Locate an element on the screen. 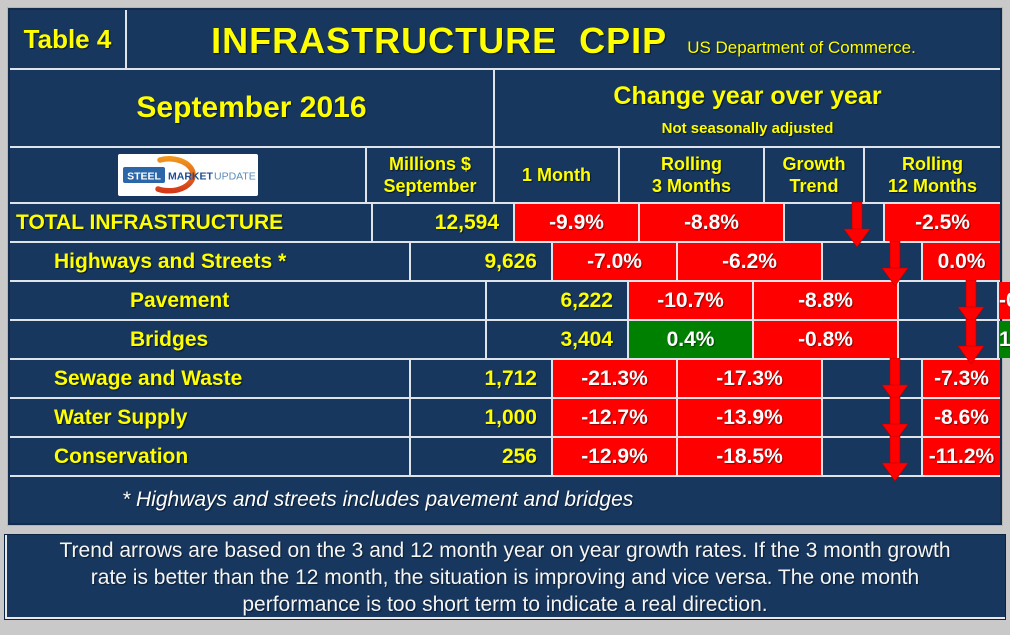 This screenshot has width=1010, height=635. millions-value: 6,222 is located at coordinates (557, 300).